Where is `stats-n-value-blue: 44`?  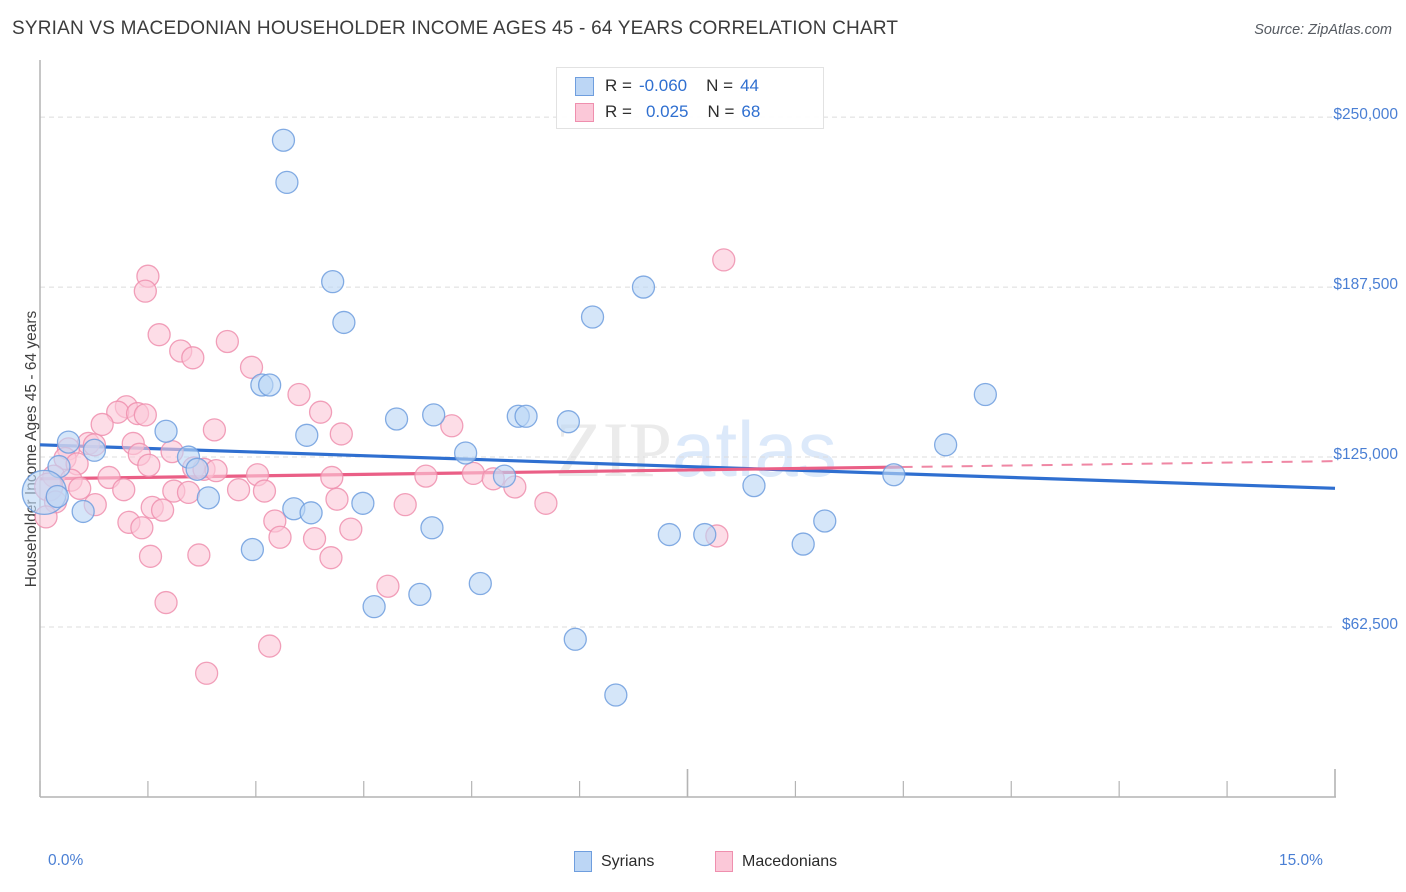
stats-n-value-blue: 44 is located at coordinates (749, 85).